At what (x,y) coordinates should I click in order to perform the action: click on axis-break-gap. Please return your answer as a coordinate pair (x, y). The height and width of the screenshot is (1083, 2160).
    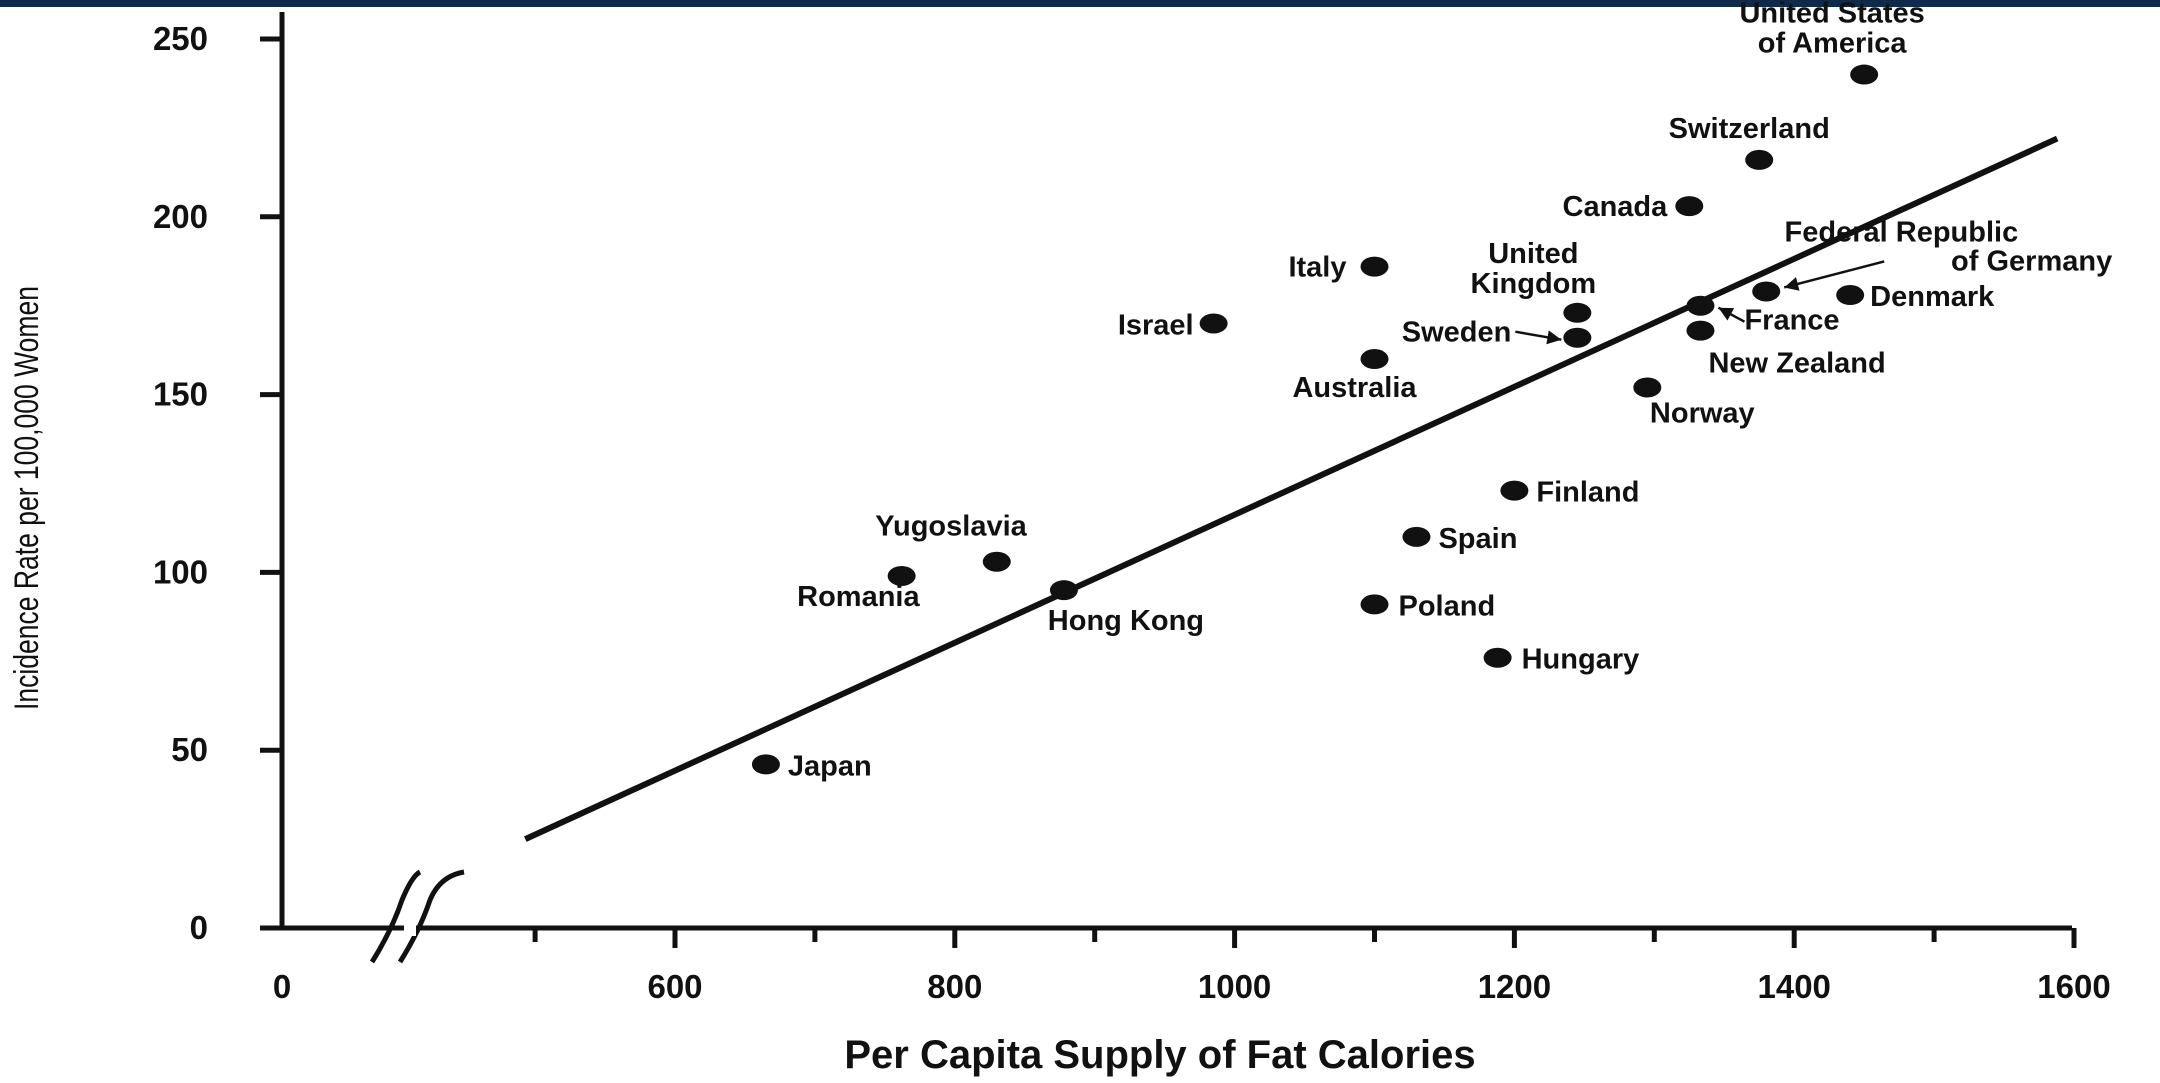
    Looking at the image, I should click on (410, 927).